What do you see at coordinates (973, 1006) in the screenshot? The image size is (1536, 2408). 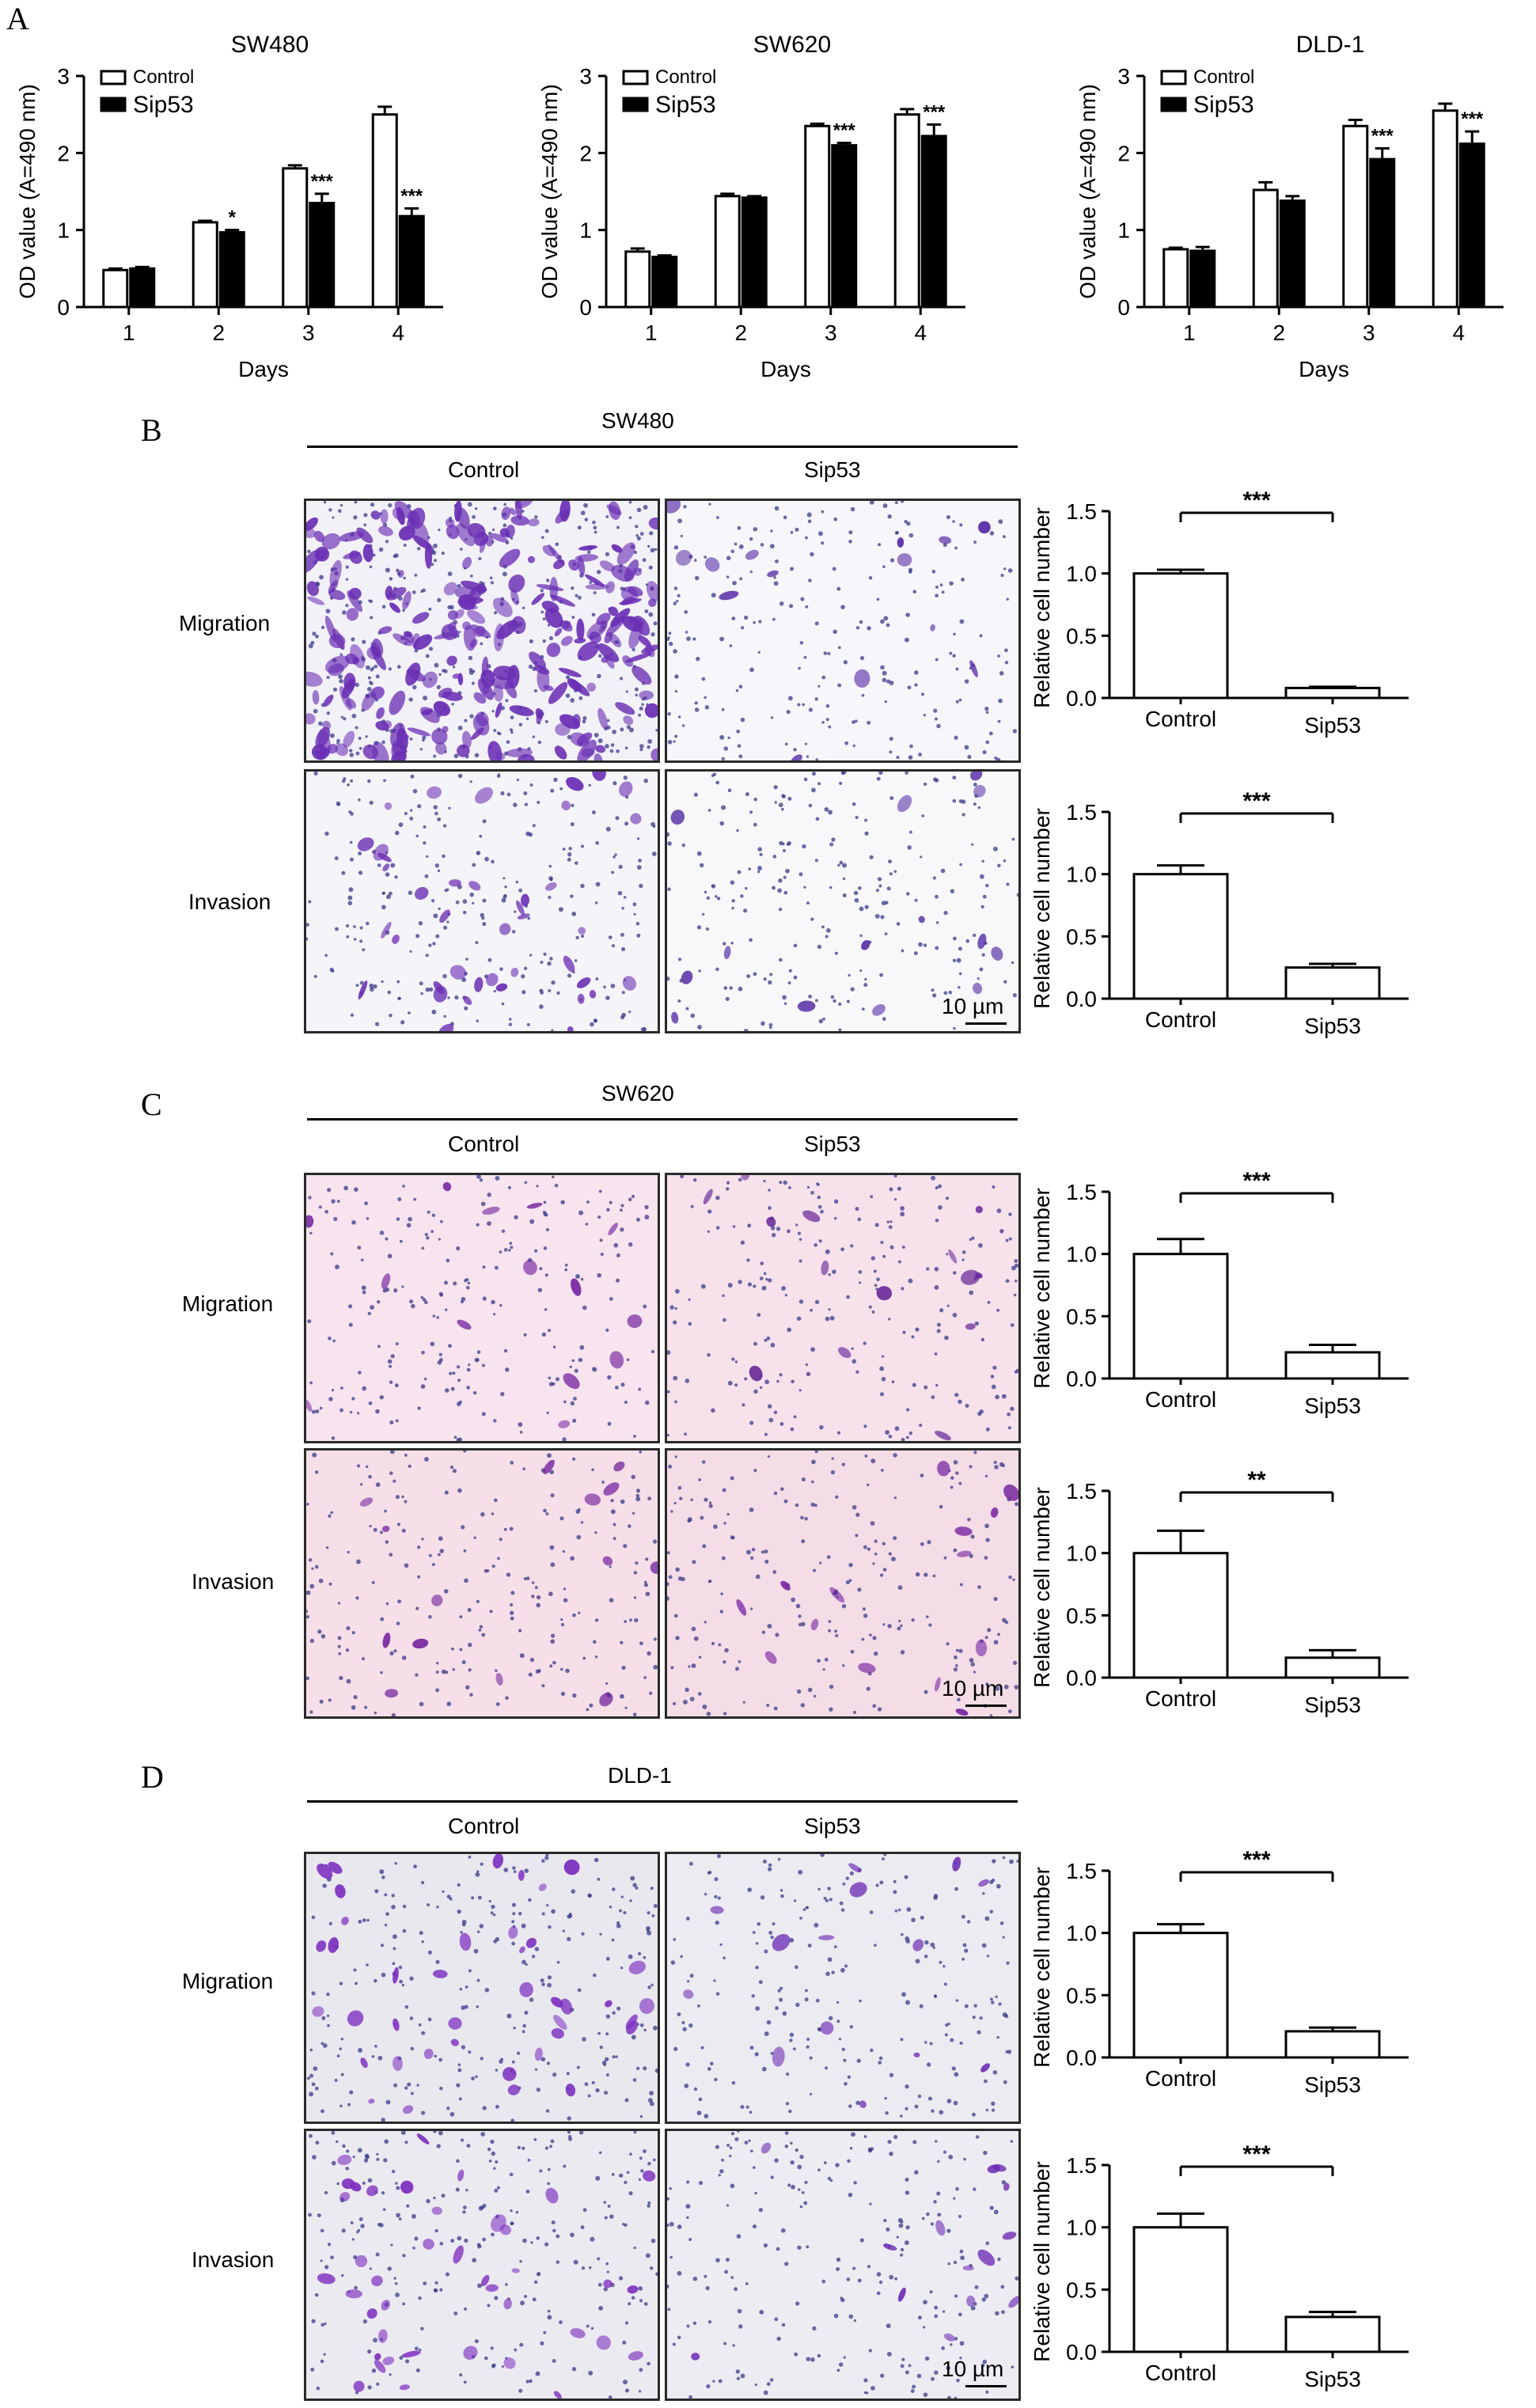 I see `scale-bar-label: 10 µm` at bounding box center [973, 1006].